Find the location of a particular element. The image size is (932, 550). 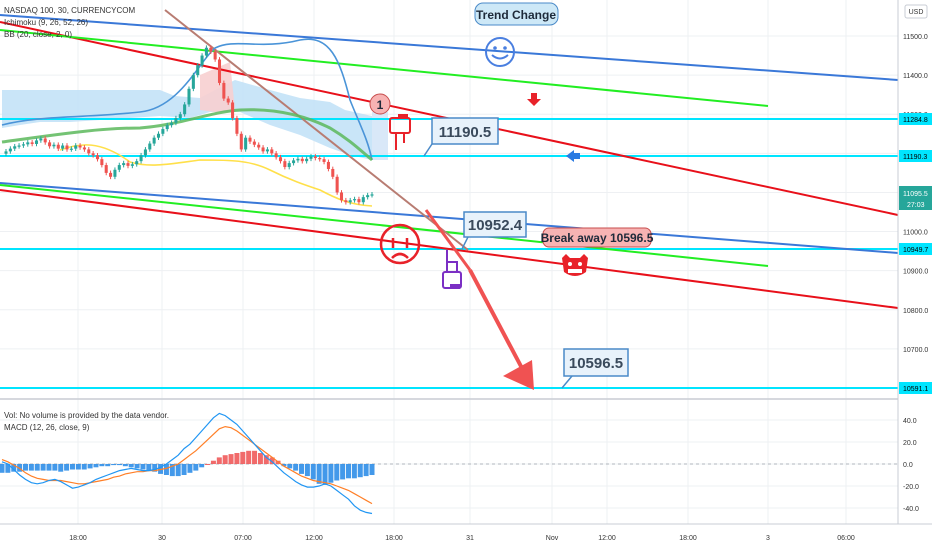

trend-change-label: Trend Change is located at coordinates (516, 15).